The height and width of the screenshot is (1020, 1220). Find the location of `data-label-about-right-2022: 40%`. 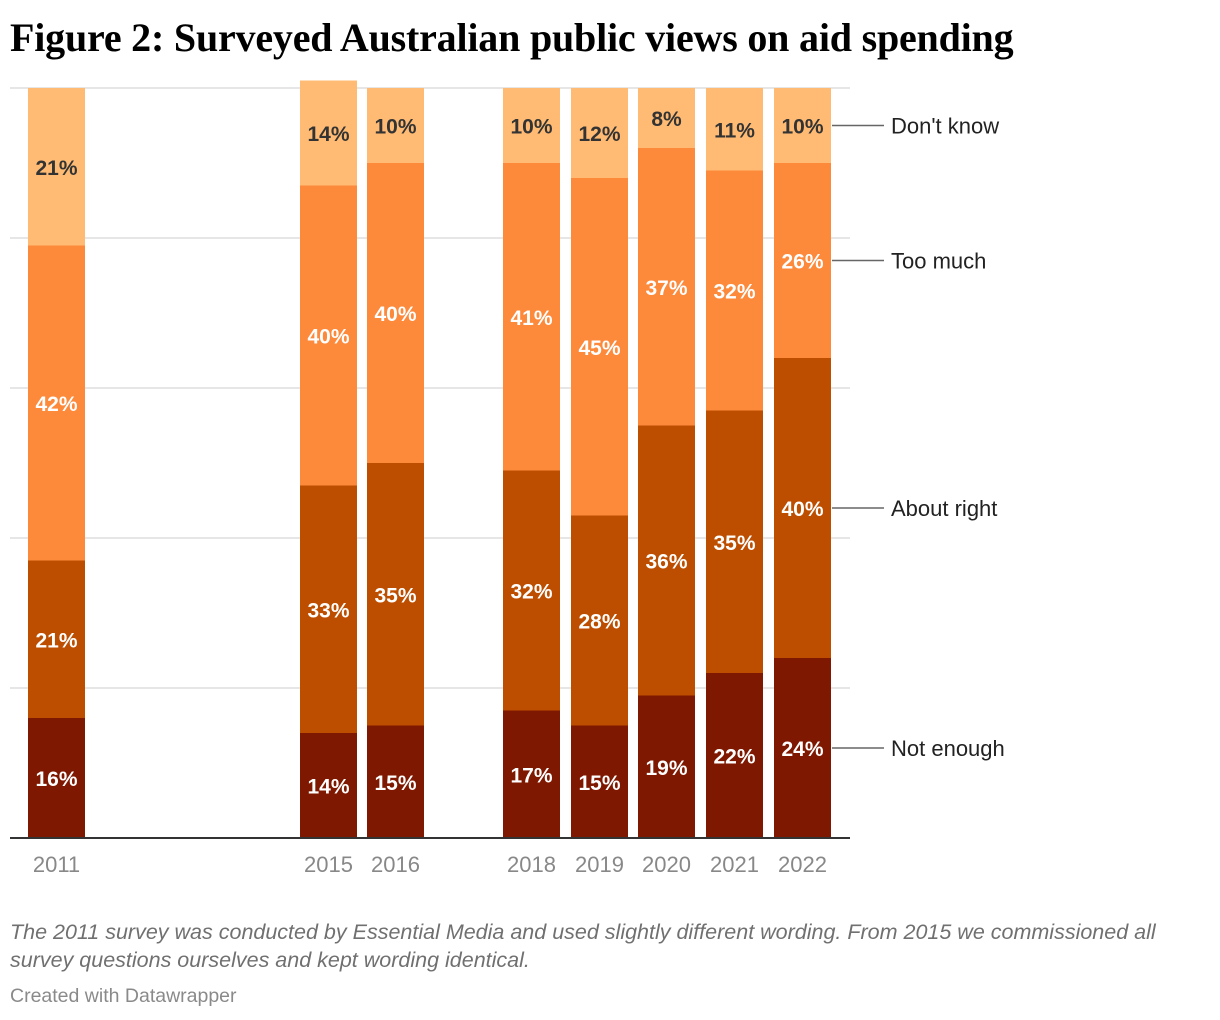

data-label-about-right-2022: 40% is located at coordinates (802, 509).